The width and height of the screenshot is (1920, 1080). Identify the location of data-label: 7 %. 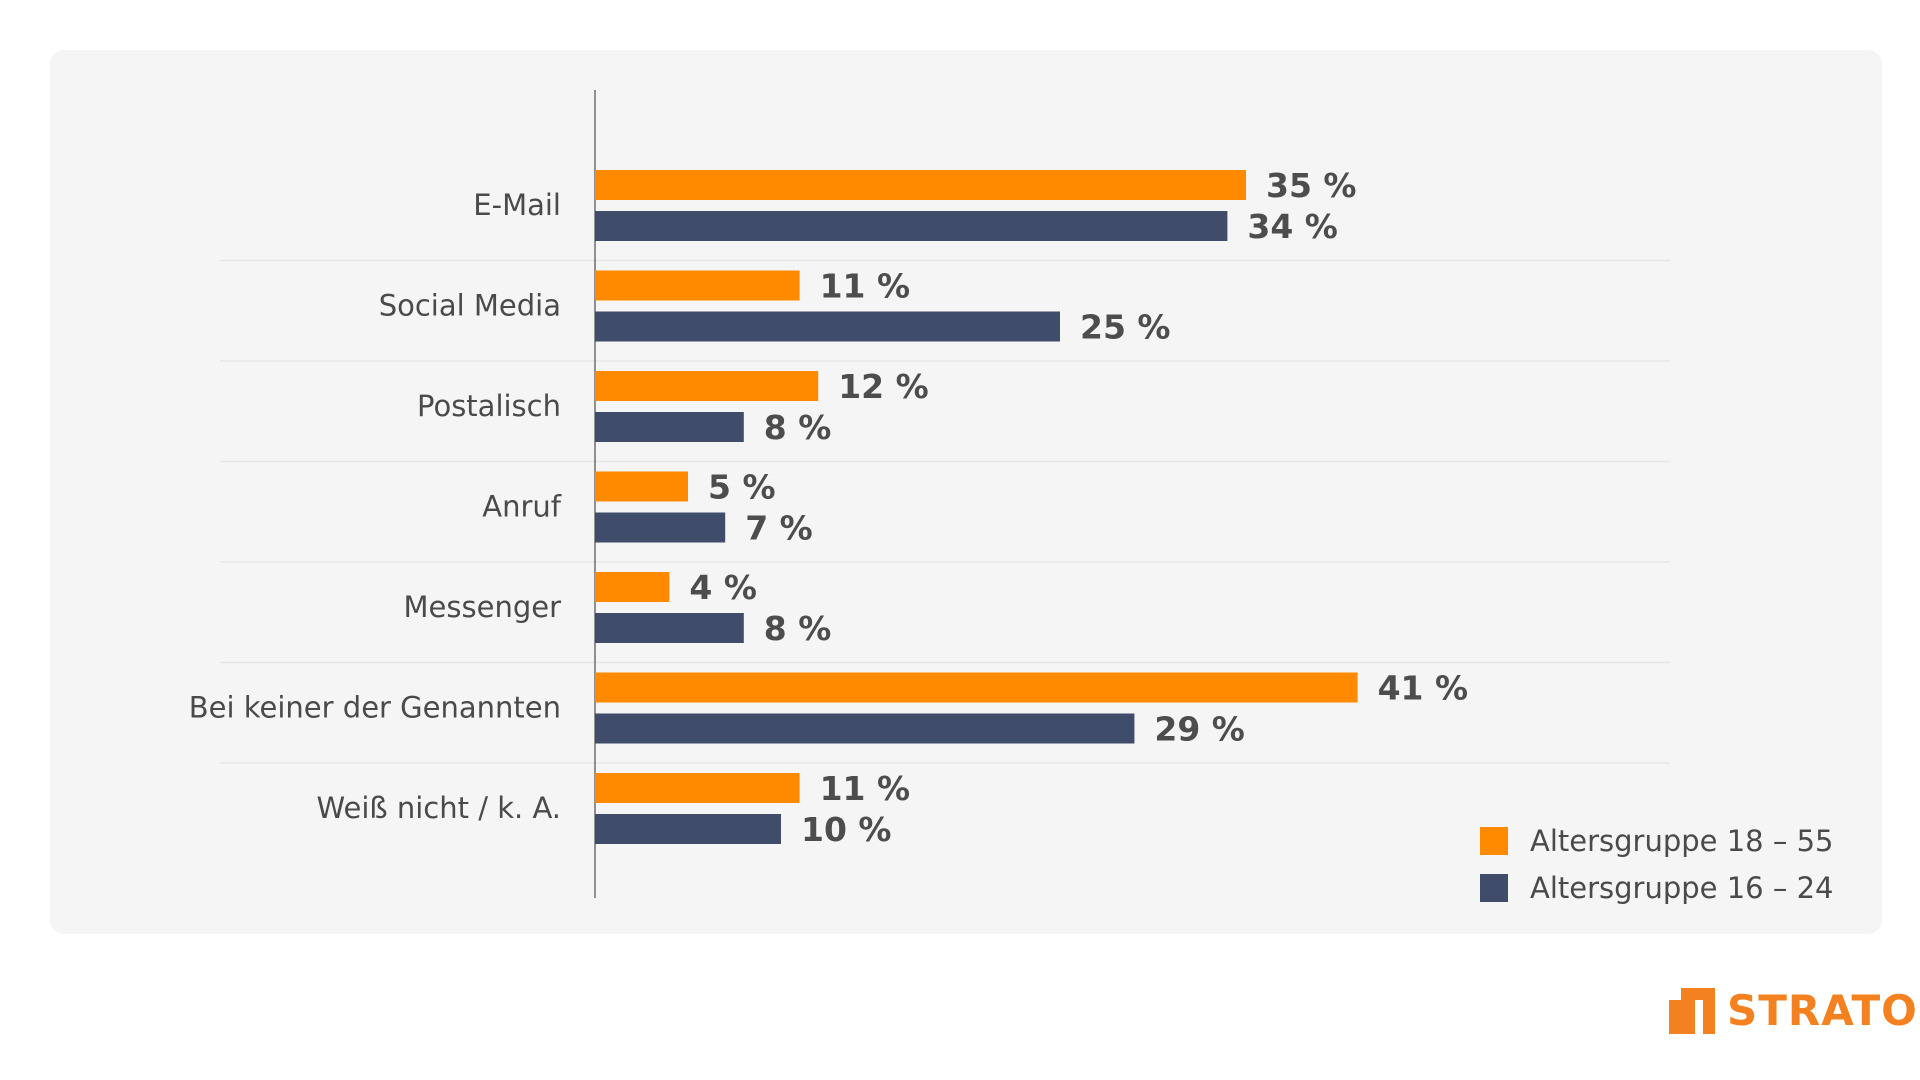
(779, 528).